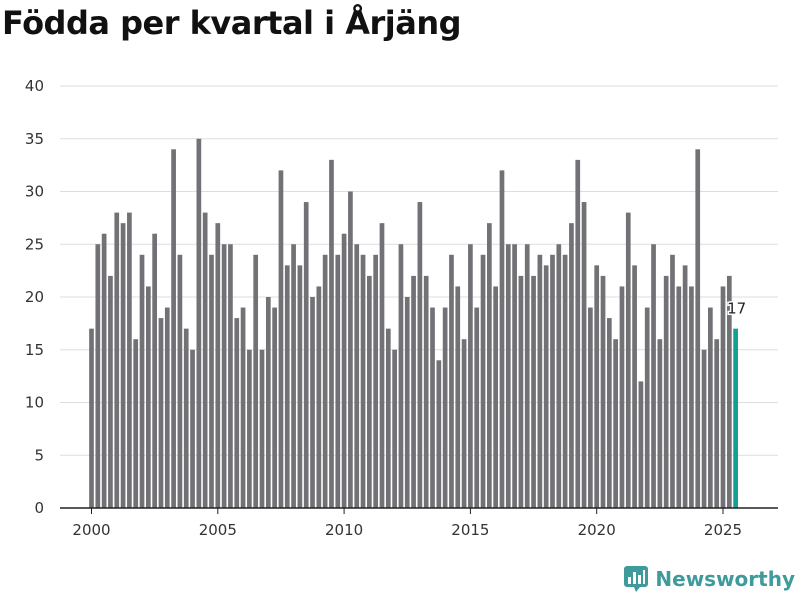 Image resolution: width=800 pixels, height=600 pixels. Describe the element at coordinates (218, 530) in the screenshot. I see `x-tick-label: 2005` at that location.